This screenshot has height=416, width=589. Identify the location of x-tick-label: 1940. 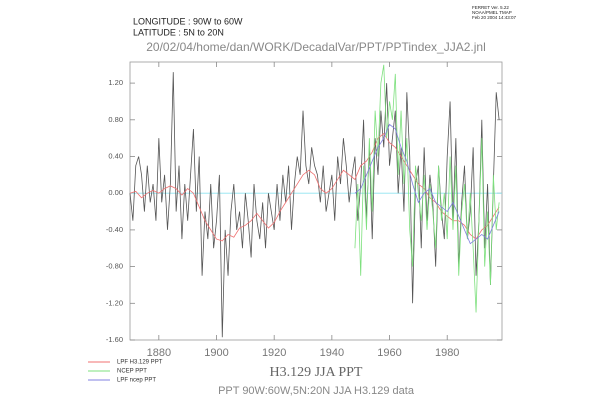
(332, 353).